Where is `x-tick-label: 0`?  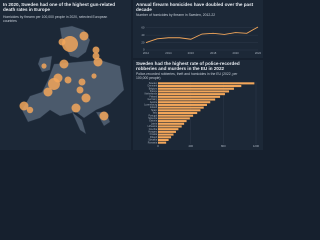
x-tick-label: 0 is located at coordinates (158, 146).